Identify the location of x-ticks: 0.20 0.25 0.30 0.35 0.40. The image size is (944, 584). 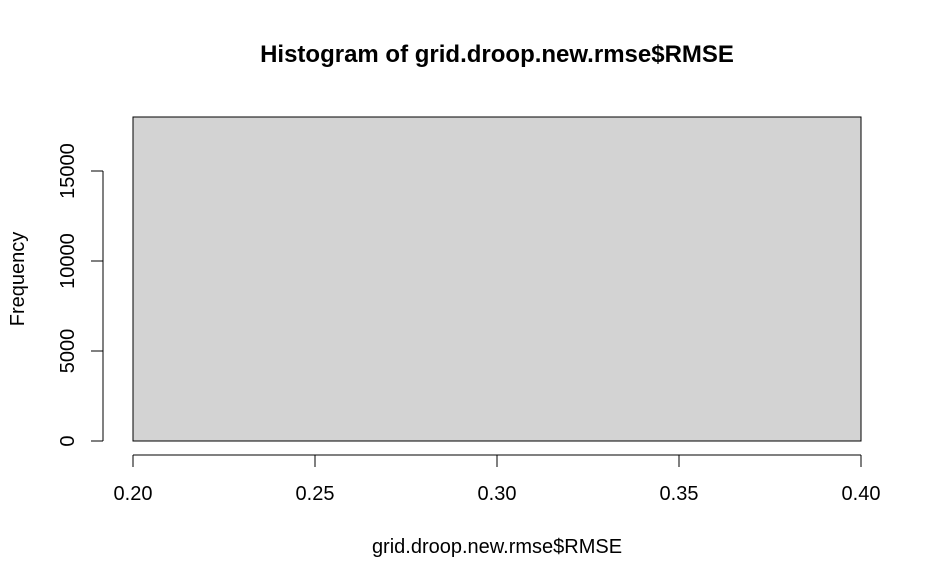
(497, 480).